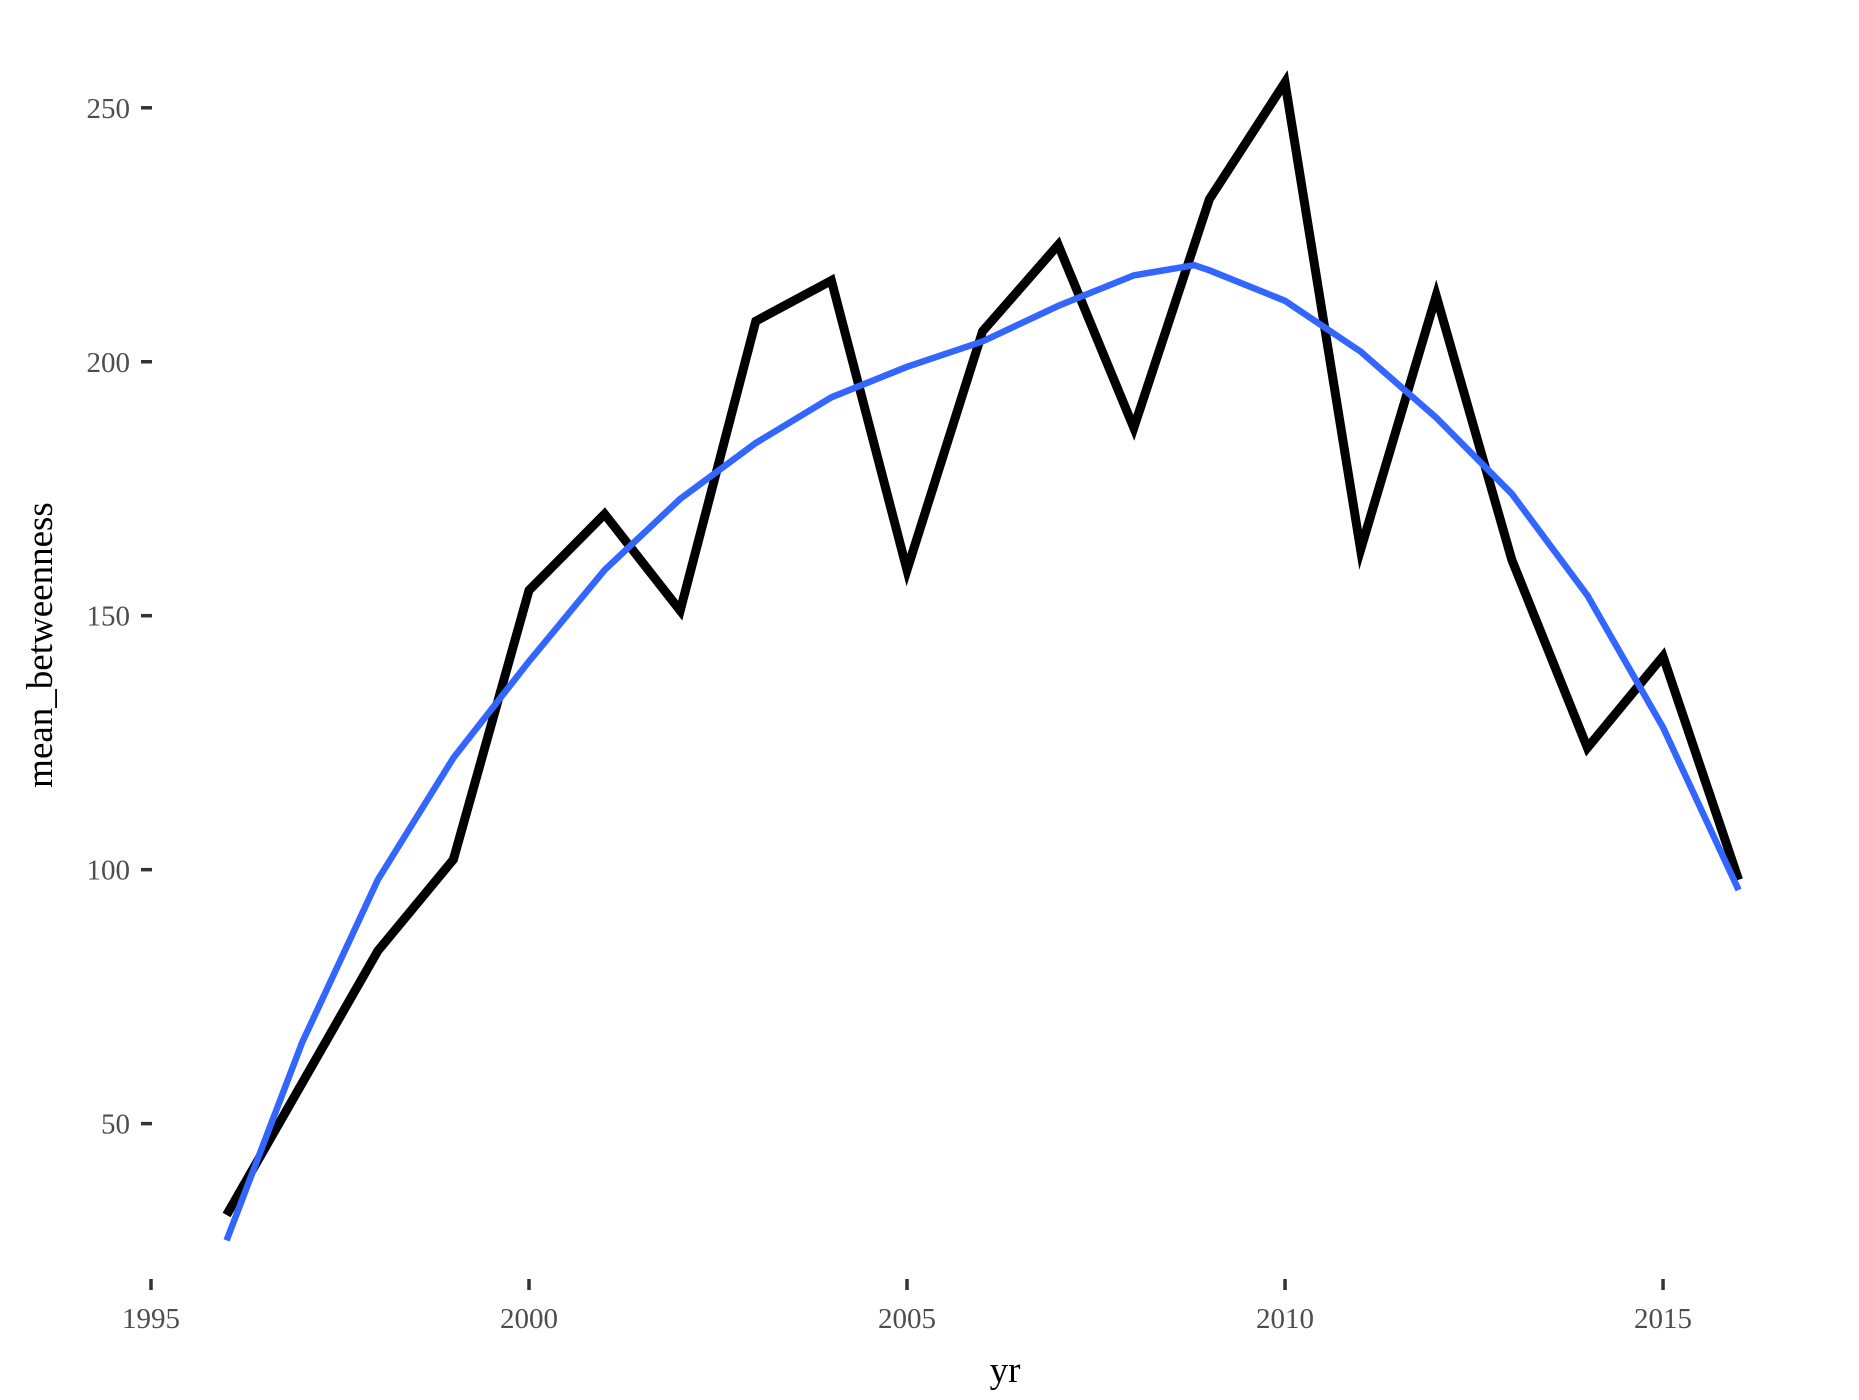  Describe the element at coordinates (1663, 1319) in the screenshot. I see `x-tick-label: 2015` at that location.